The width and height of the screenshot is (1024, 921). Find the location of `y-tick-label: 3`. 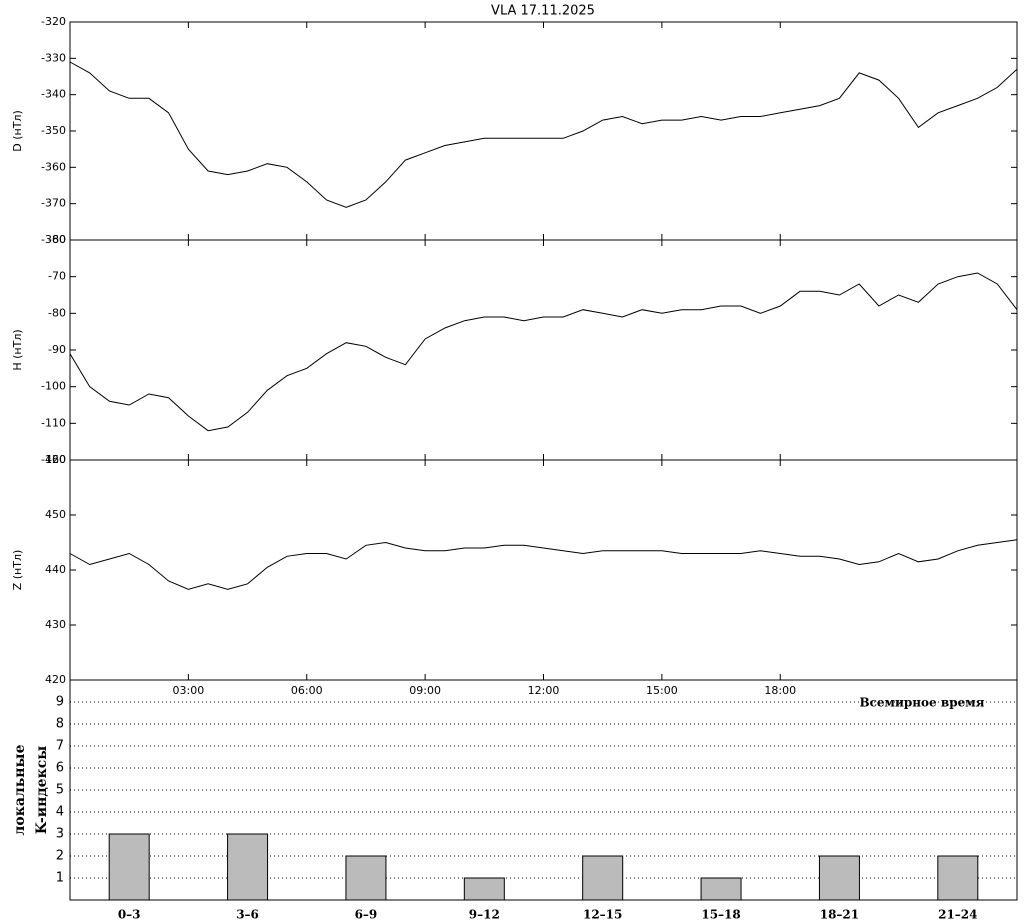

y-tick-label: 3 is located at coordinates (60, 834).